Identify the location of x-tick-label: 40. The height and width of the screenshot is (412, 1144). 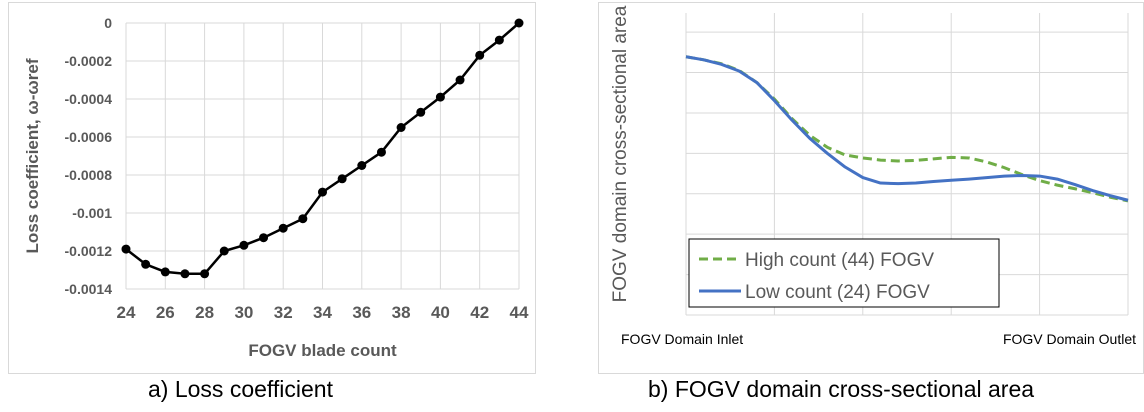
(440, 312).